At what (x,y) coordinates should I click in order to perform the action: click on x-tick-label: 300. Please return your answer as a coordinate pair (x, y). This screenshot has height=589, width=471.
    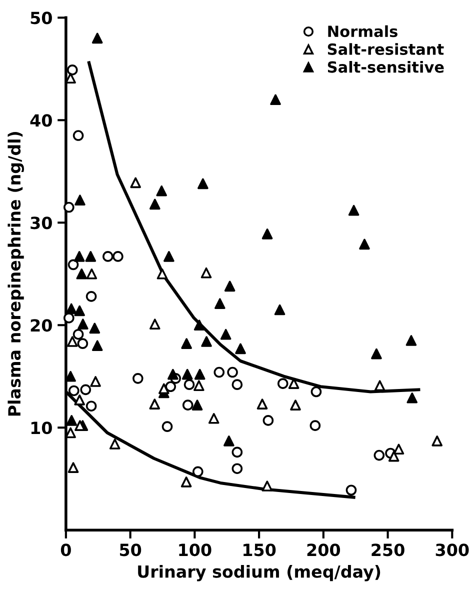
    Looking at the image, I should click on (452, 550).